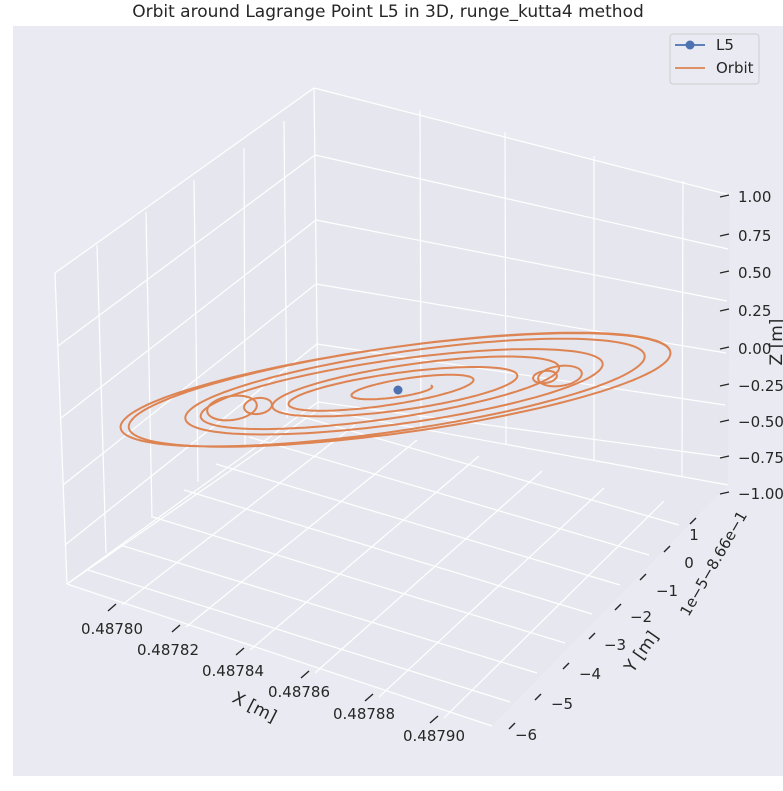 The height and width of the screenshot is (791, 783). I want to click on z-axis-label: Z [m], so click(775, 342).